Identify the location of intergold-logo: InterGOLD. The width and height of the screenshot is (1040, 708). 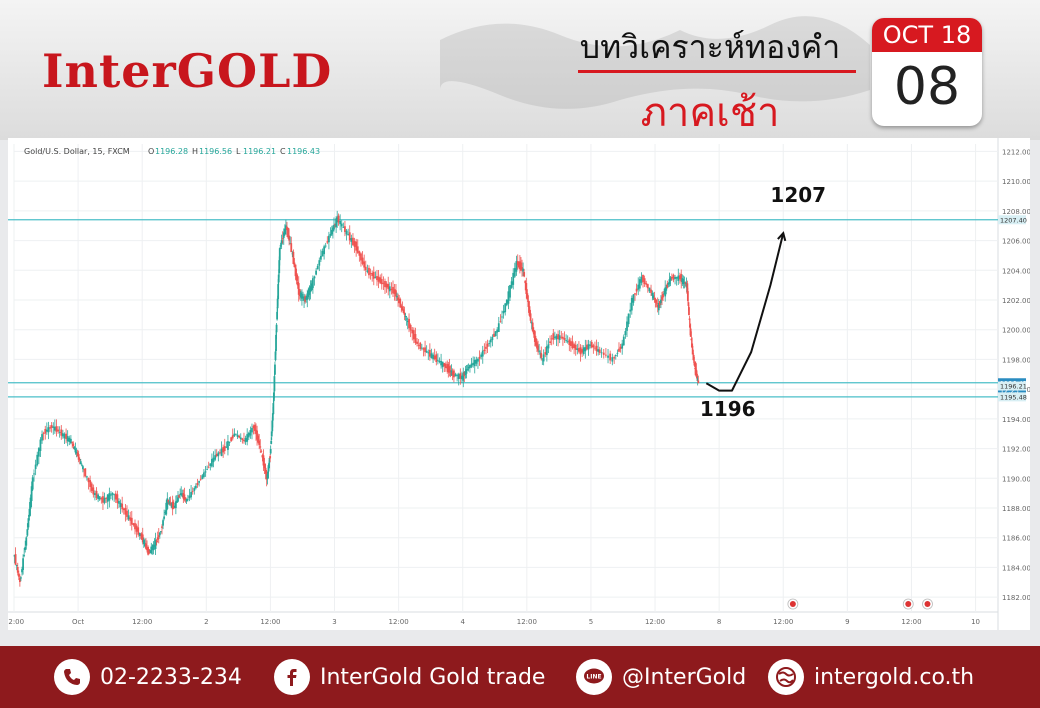
(187, 71).